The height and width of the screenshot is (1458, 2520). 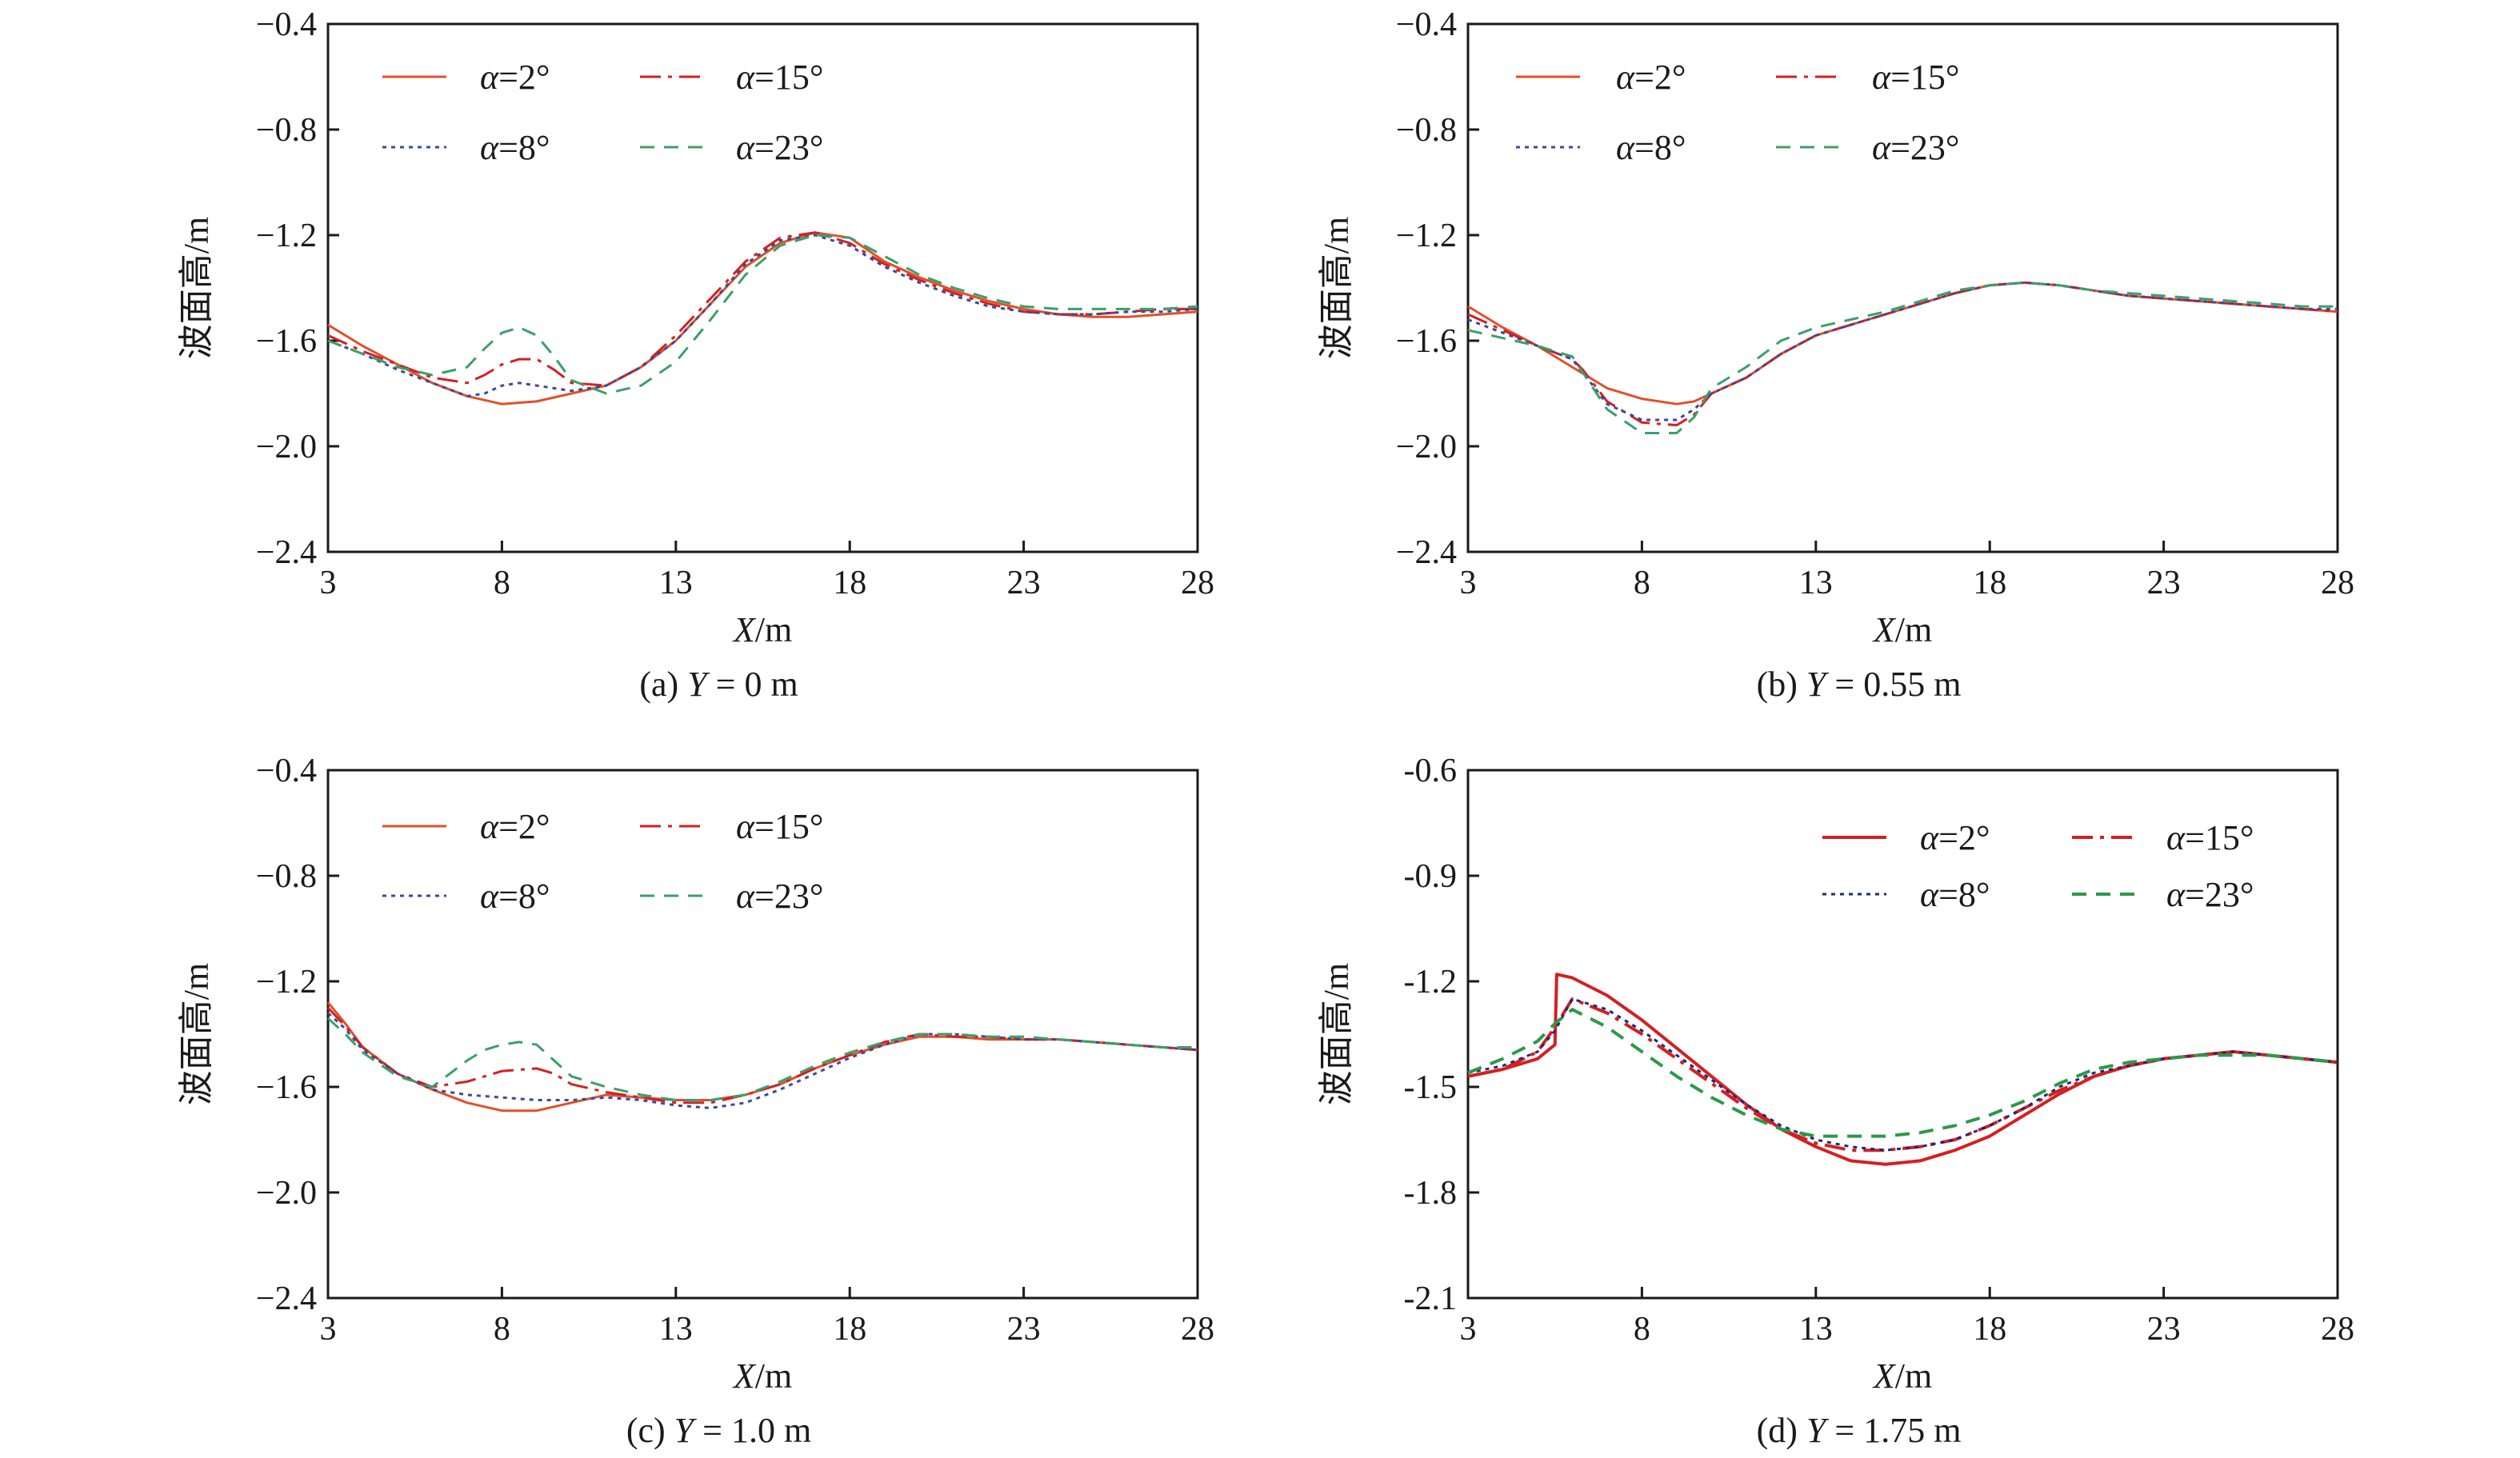 I want to click on y-tick-label: -0.6, so click(x=1431, y=771).